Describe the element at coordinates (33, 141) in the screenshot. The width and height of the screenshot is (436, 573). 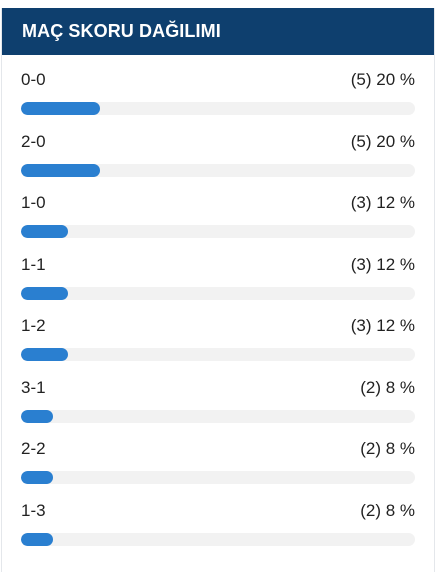
I see `score-label: 2-0` at that location.